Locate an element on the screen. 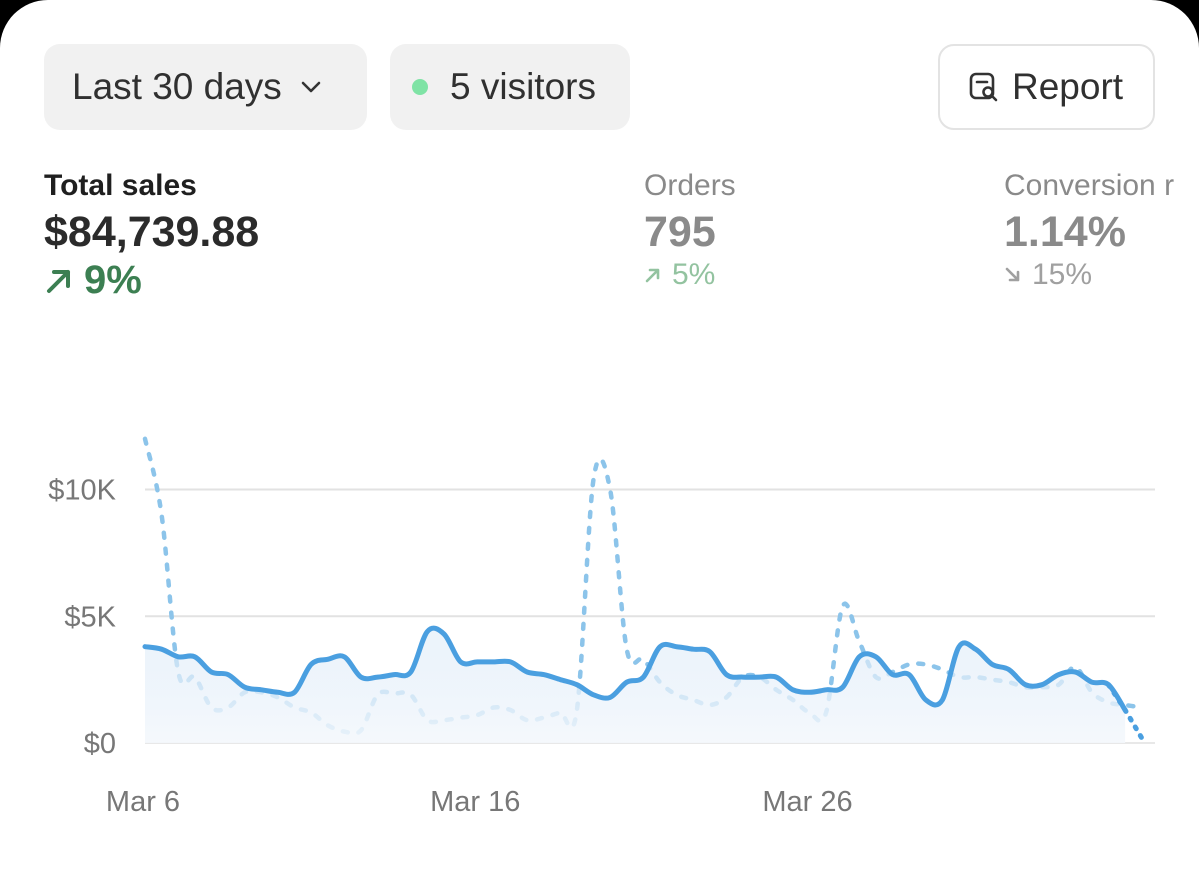 Image resolution: width=1199 pixels, height=875 pixels. metric-conversion-rate: Conversion r 1.14% 15% is located at coordinates (1089, 230).